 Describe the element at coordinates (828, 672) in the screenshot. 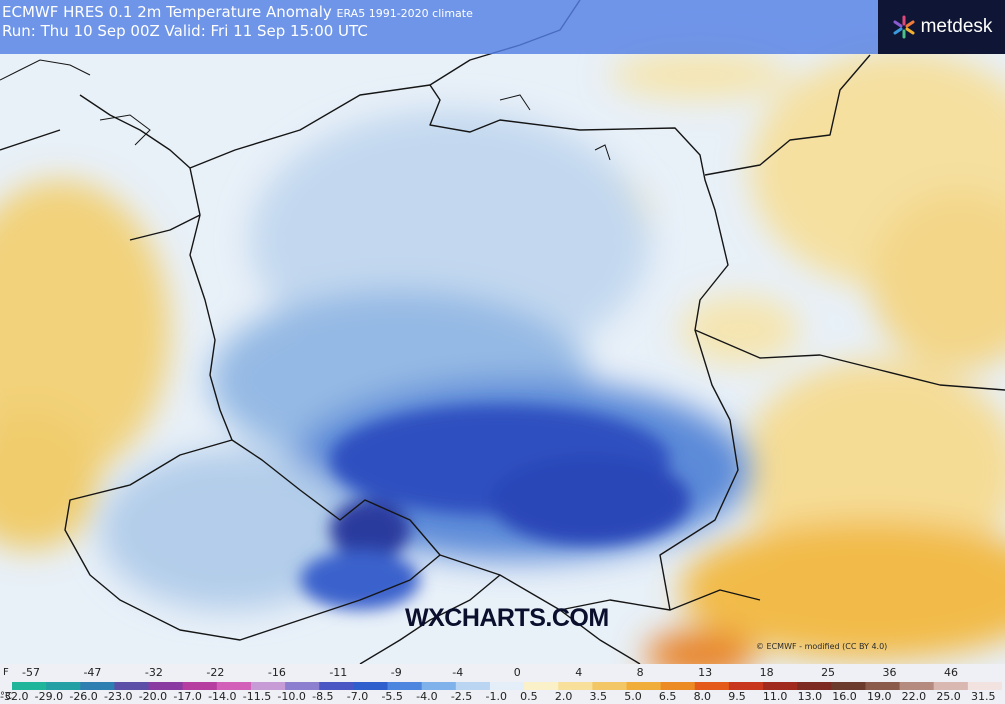

I see `fahrenheit-tick-label: 25` at that location.